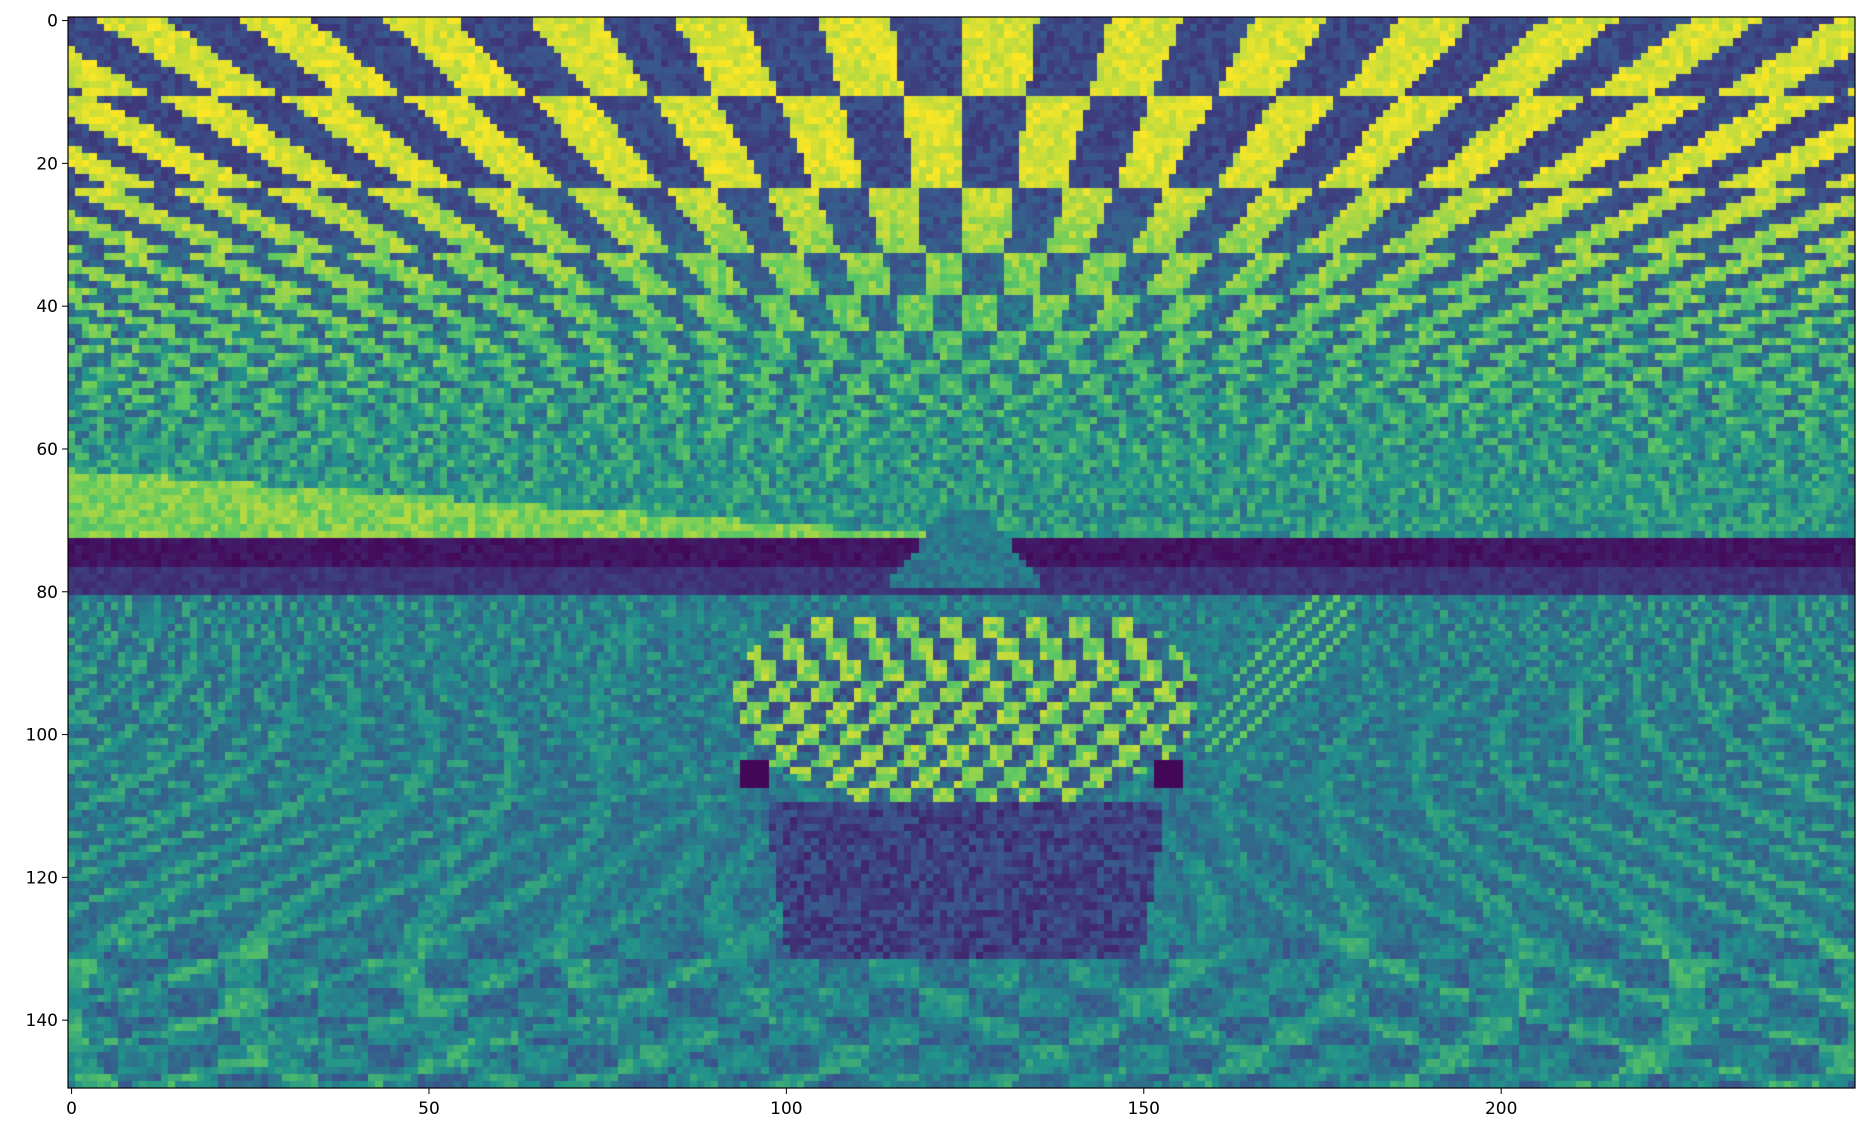 The width and height of the screenshot is (1866, 1137). Describe the element at coordinates (42, 1021) in the screenshot. I see `y-tick-label: 140` at that location.